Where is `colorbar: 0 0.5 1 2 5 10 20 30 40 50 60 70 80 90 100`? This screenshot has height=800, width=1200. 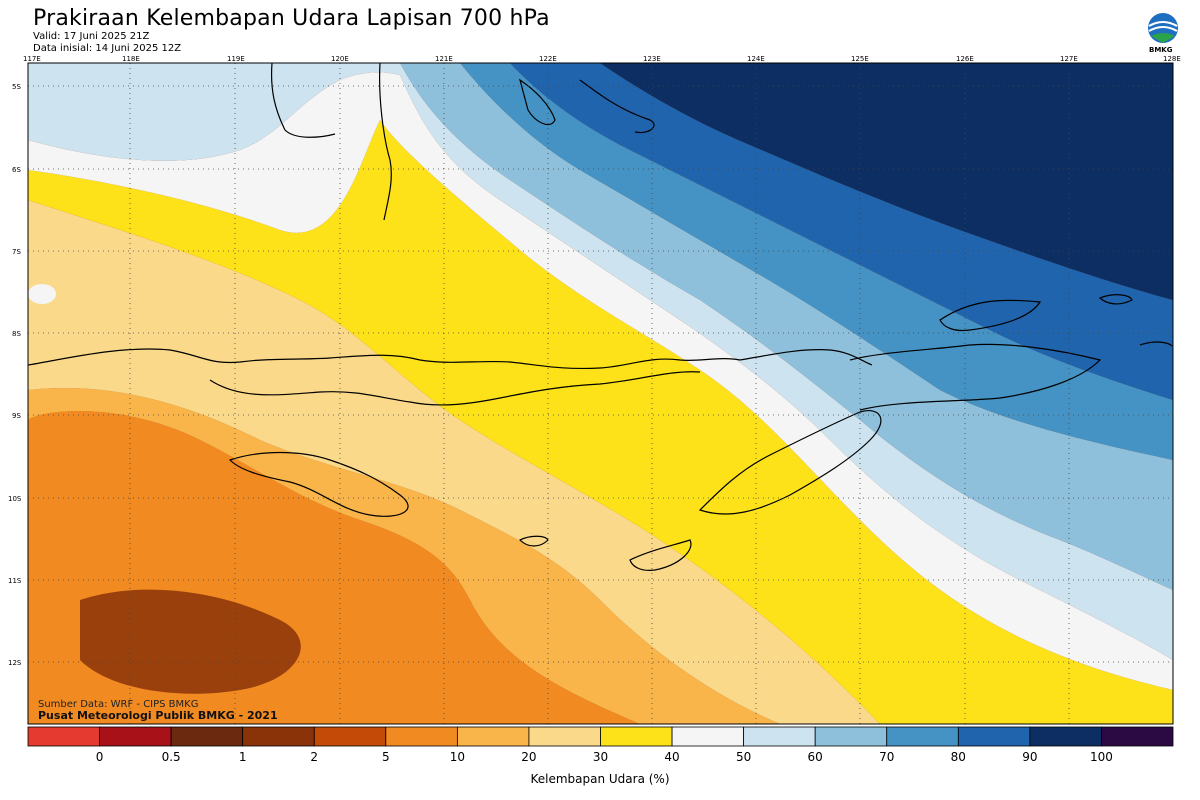
colorbar: 0 0.5 1 2 5 10 20 30 40 50 60 70 80 90 100 is located at coordinates (600, 745).